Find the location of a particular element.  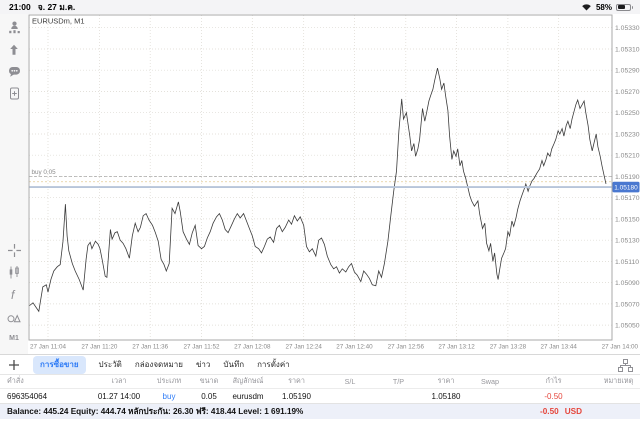

new-document-icon is located at coordinates (14, 93).